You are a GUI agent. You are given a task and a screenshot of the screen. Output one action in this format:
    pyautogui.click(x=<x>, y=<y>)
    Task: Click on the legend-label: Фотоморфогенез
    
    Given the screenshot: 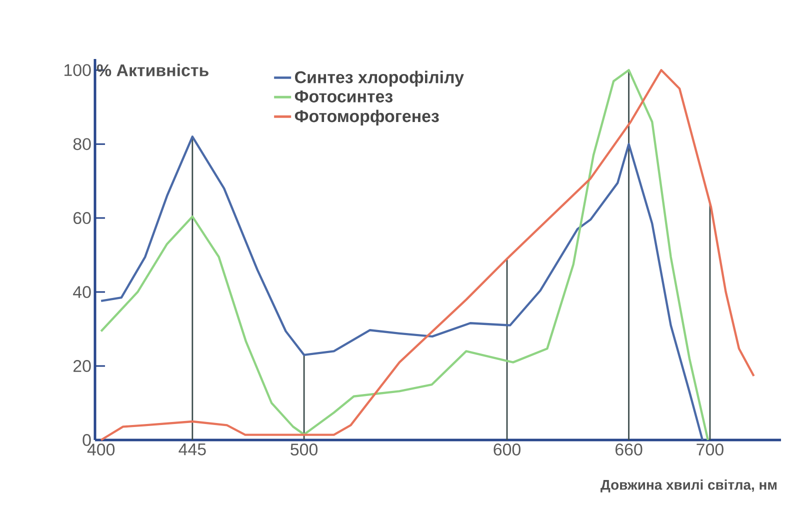 What is the action you would take?
    pyautogui.click(x=366, y=118)
    